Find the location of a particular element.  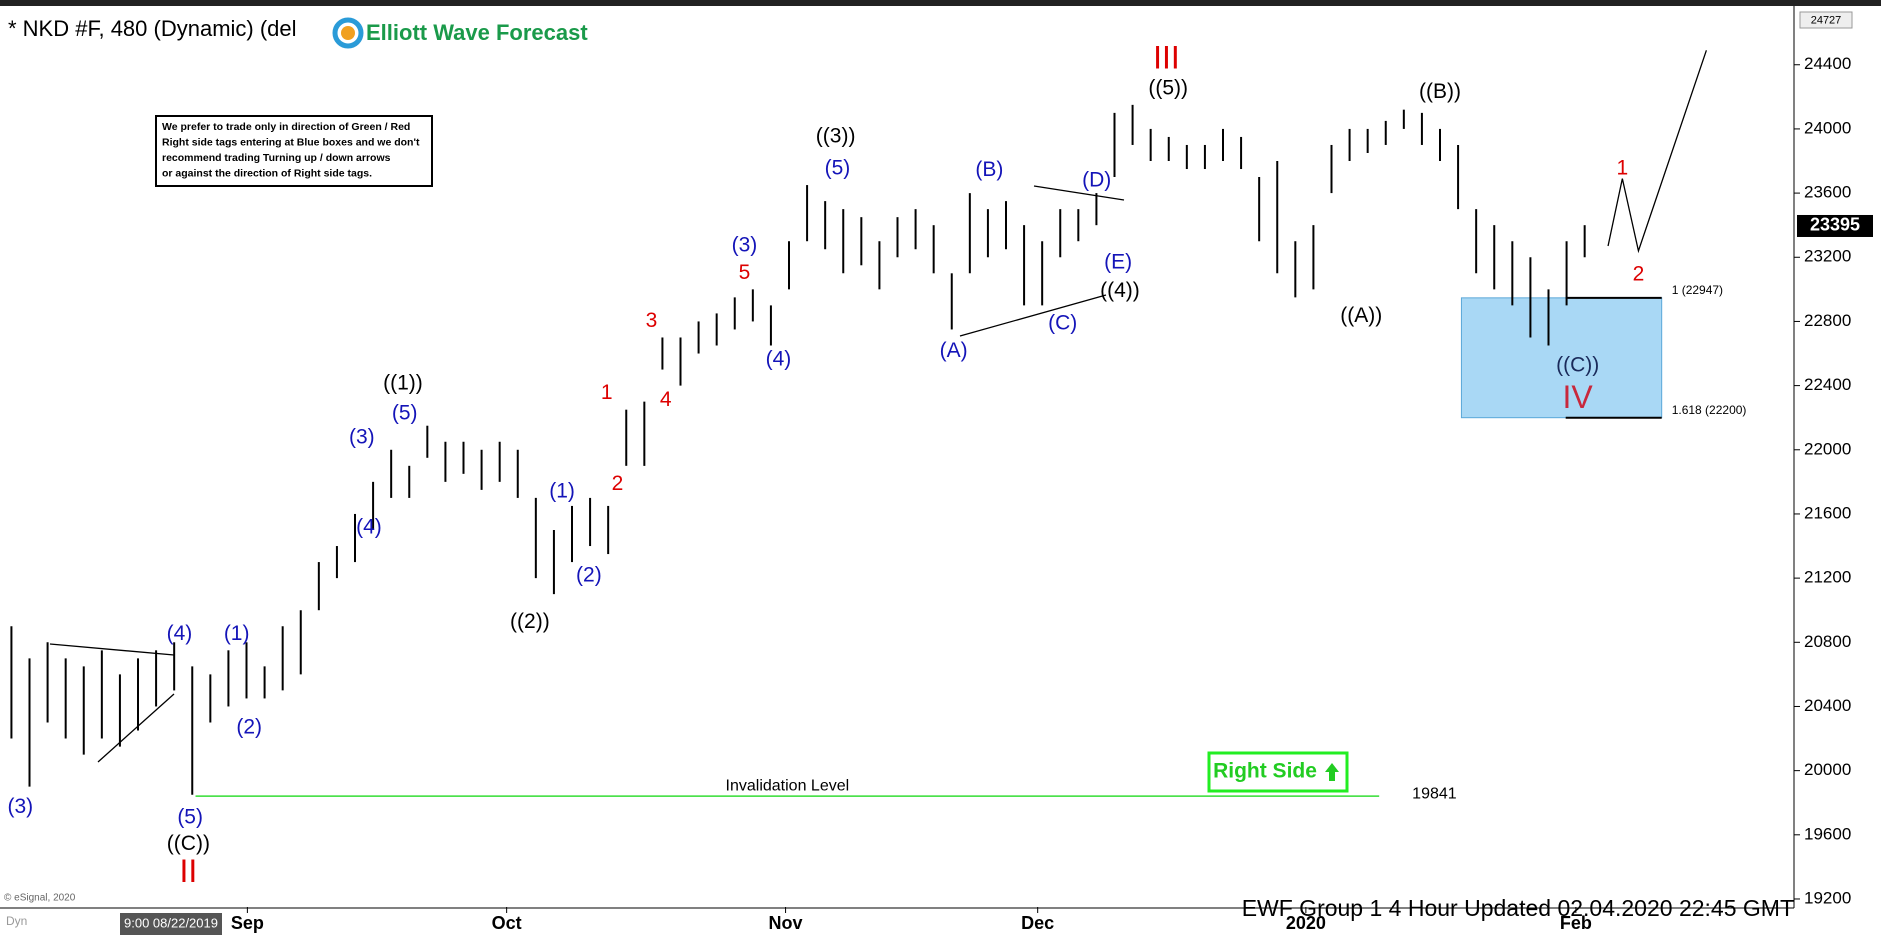

wave-label: (D) is located at coordinates (1096, 180).